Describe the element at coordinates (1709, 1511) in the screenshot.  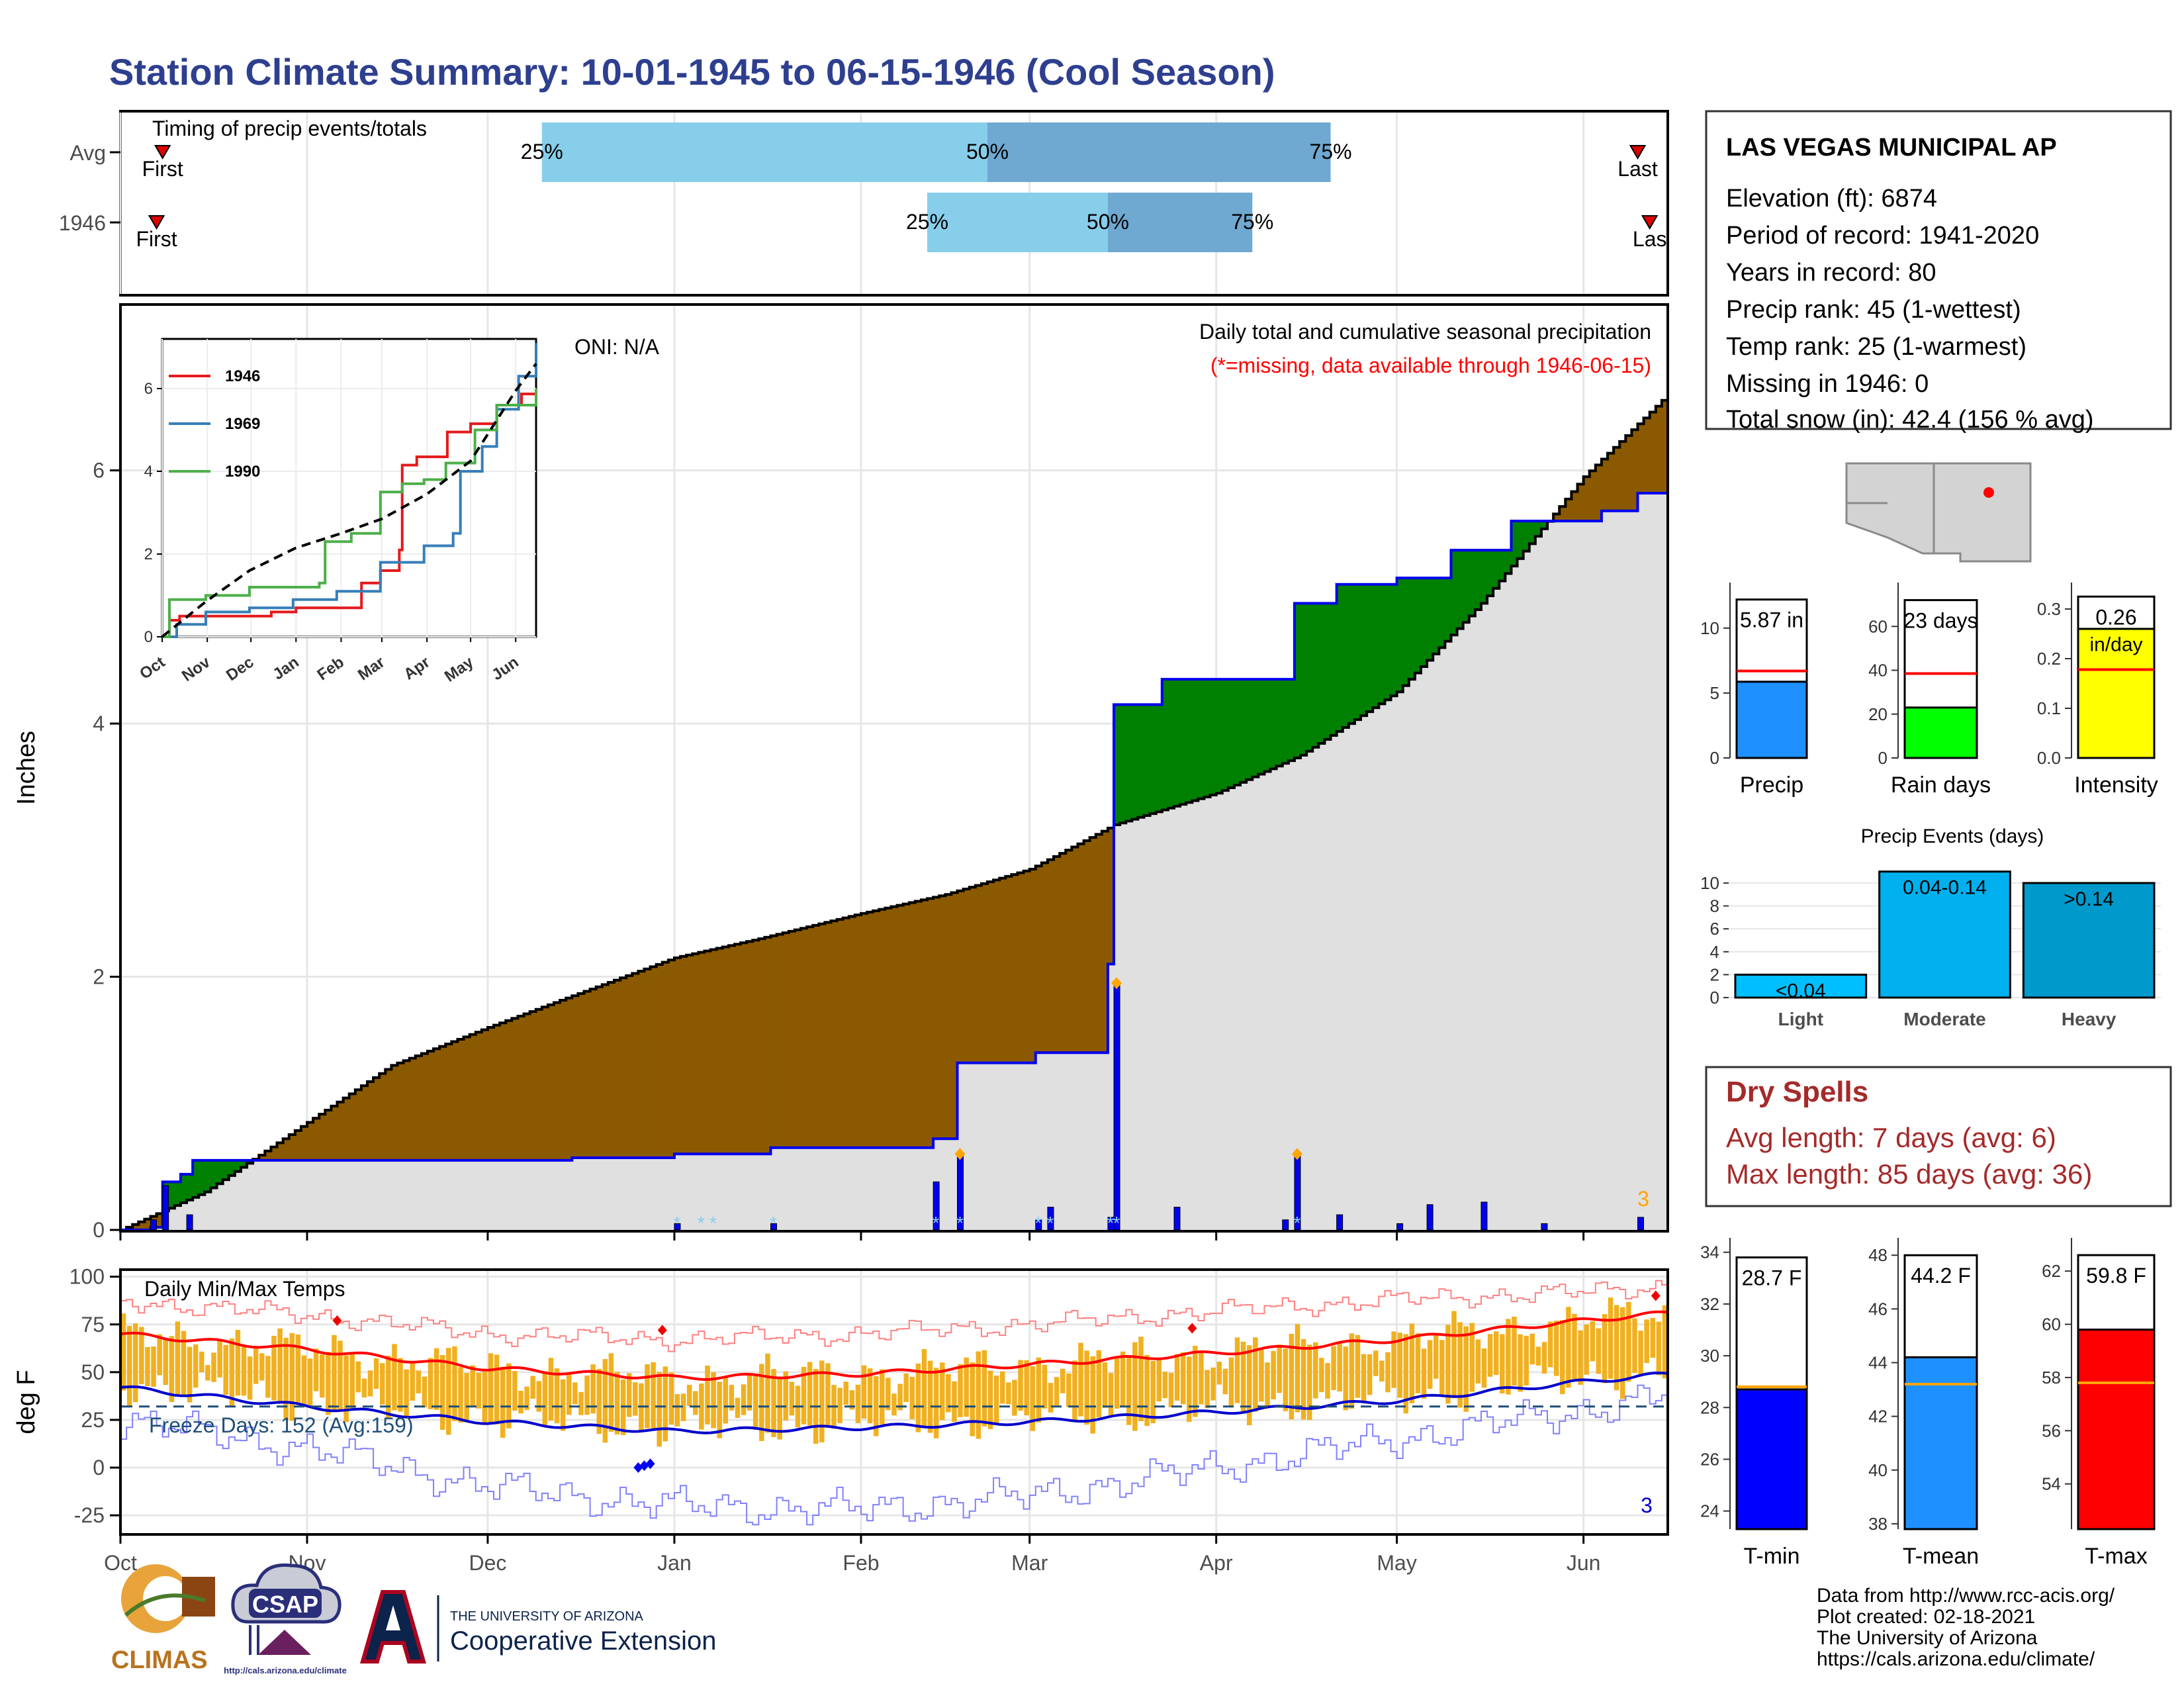
I see `summary-y-tick-label: 24` at that location.